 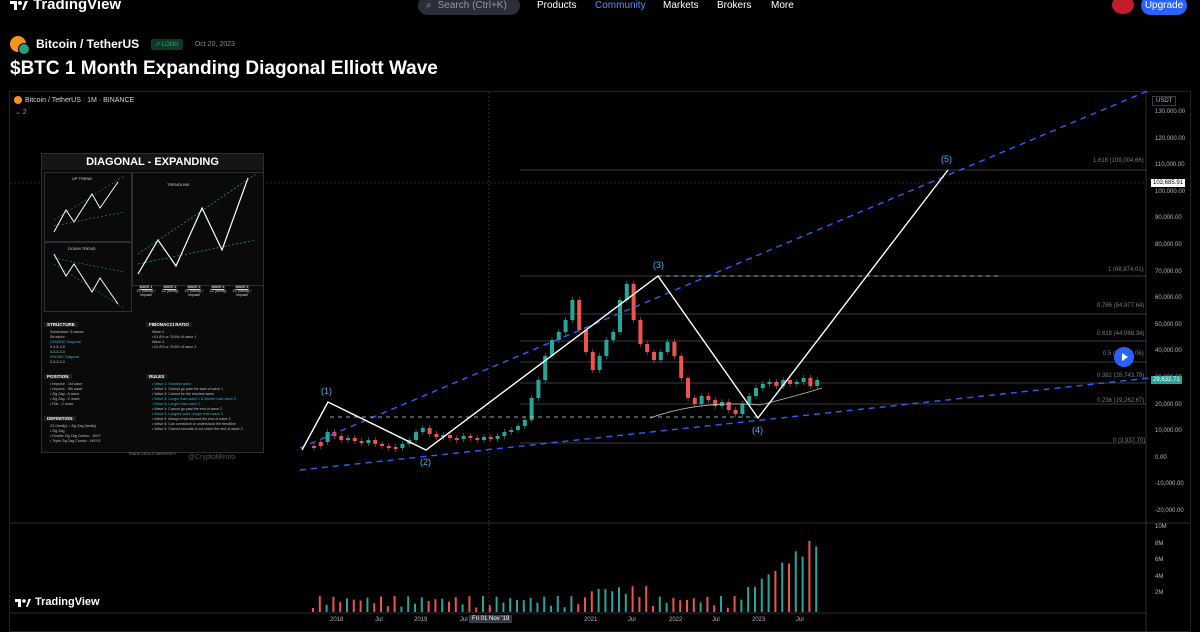 What do you see at coordinates (1168, 245) in the screenshot?
I see `price-axis-label: 80,000.00` at bounding box center [1168, 245].